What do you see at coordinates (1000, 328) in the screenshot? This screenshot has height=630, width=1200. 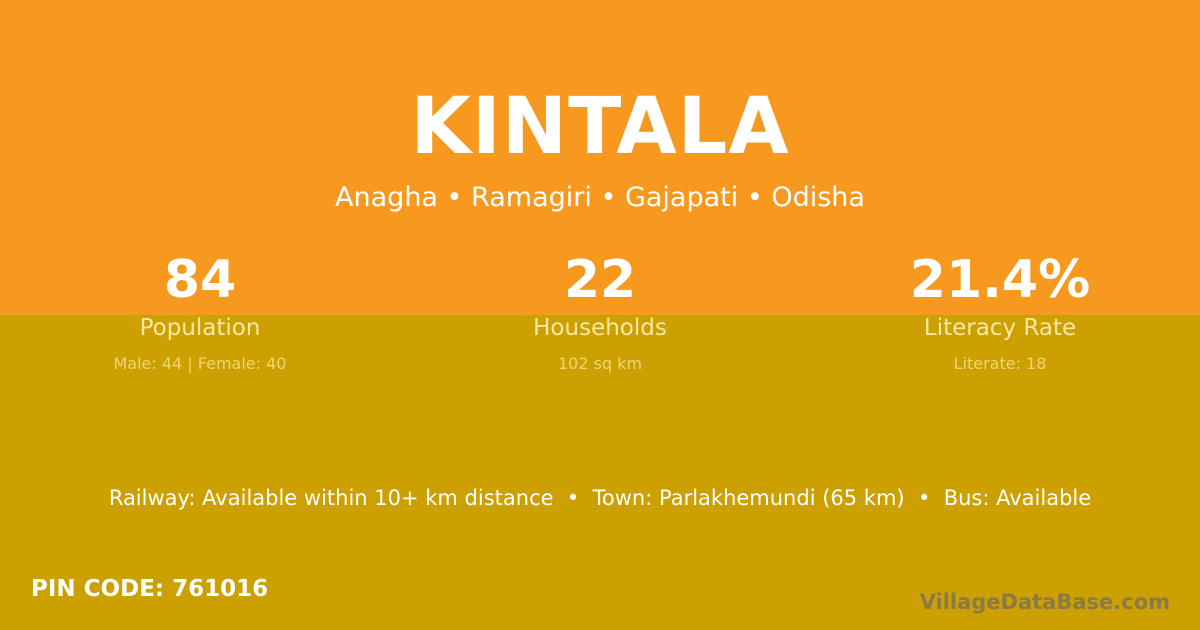 I see `literacy-label: Literacy Rate` at bounding box center [1000, 328].